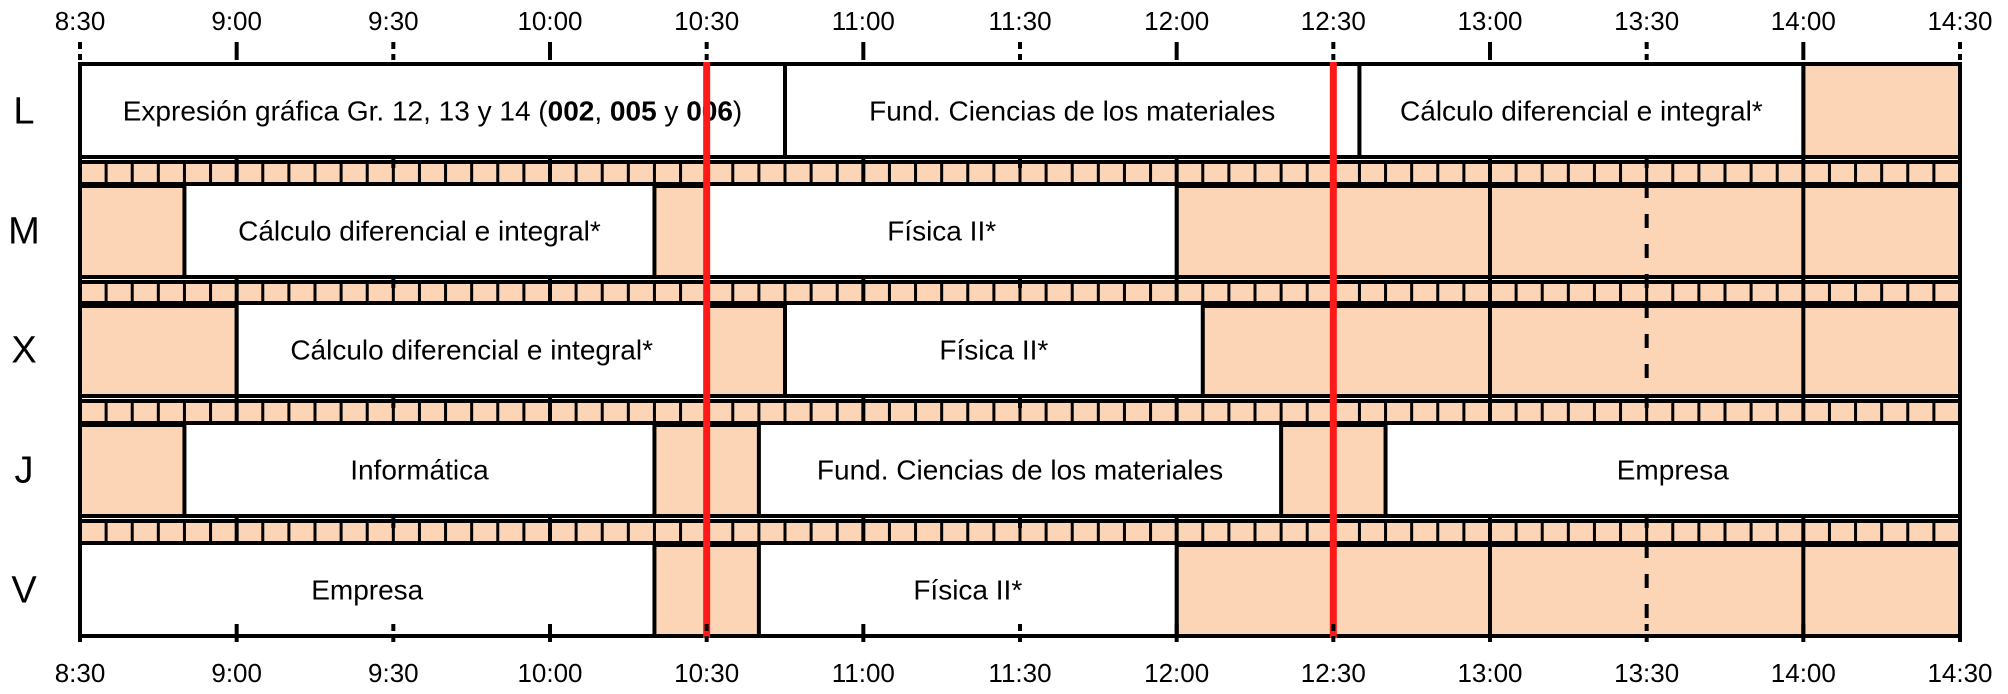 The height and width of the screenshot is (694, 2008). I want to click on class-label: Informática, so click(419, 470).